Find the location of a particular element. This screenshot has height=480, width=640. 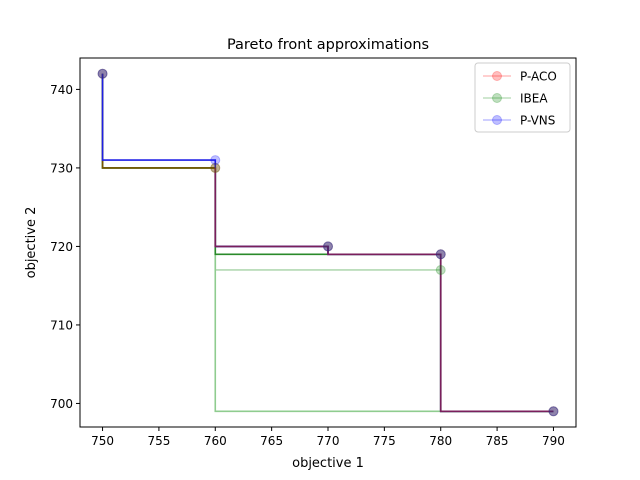

legend-marker-p-vns is located at coordinates (497, 120).